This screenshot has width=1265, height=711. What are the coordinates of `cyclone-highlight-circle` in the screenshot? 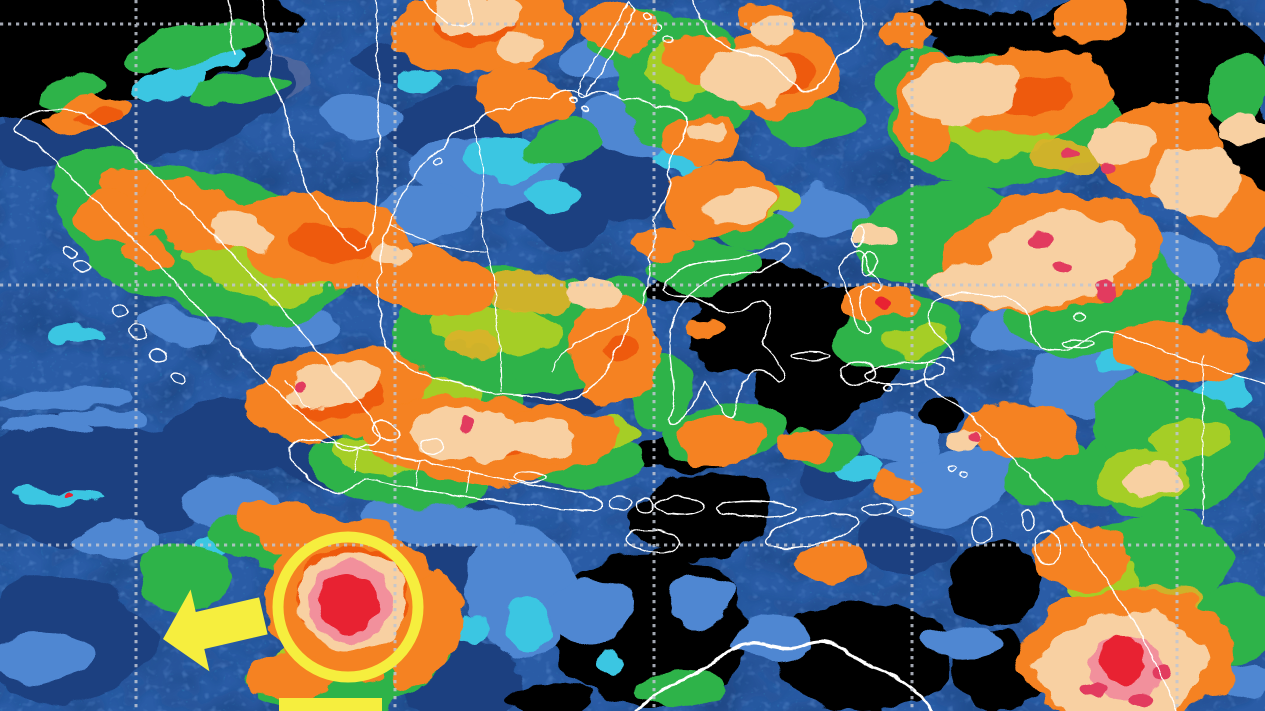 It's located at (348, 607).